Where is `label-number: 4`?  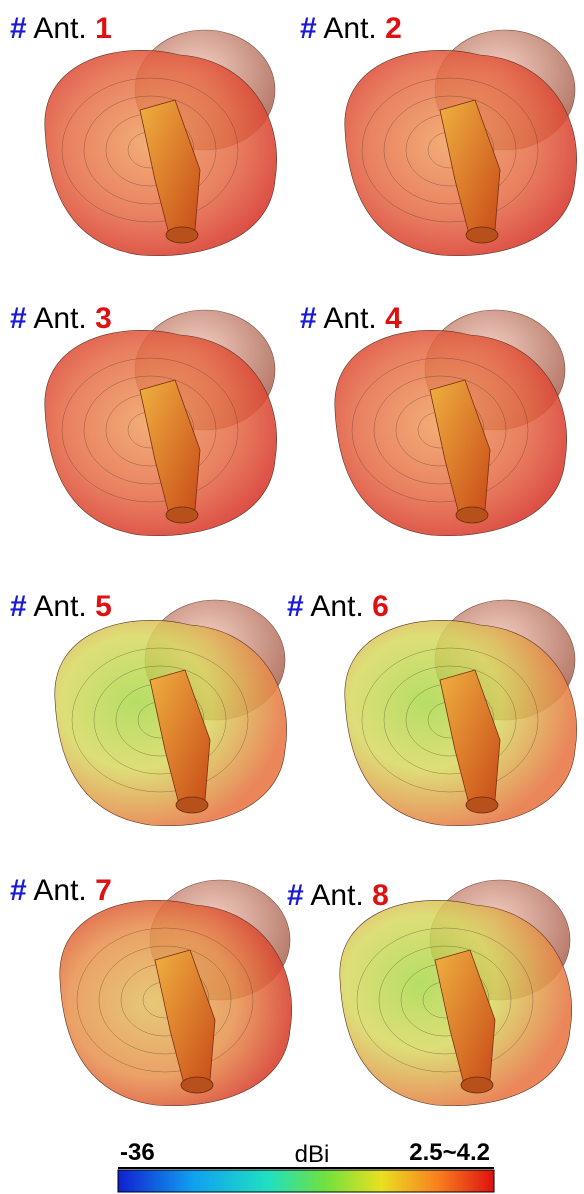 label-number: 4 is located at coordinates (393, 318).